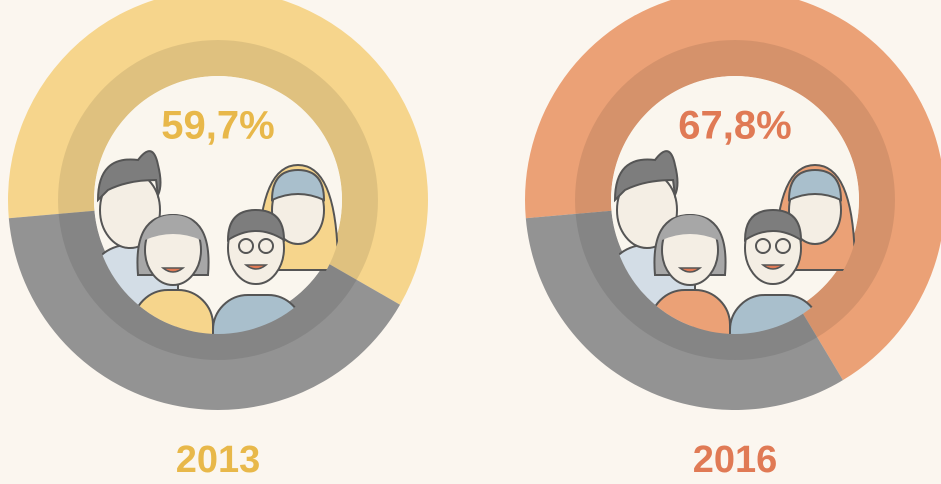 The image size is (941, 484). What do you see at coordinates (734, 126) in the screenshot?
I see `percent-label: 67,8%` at bounding box center [734, 126].